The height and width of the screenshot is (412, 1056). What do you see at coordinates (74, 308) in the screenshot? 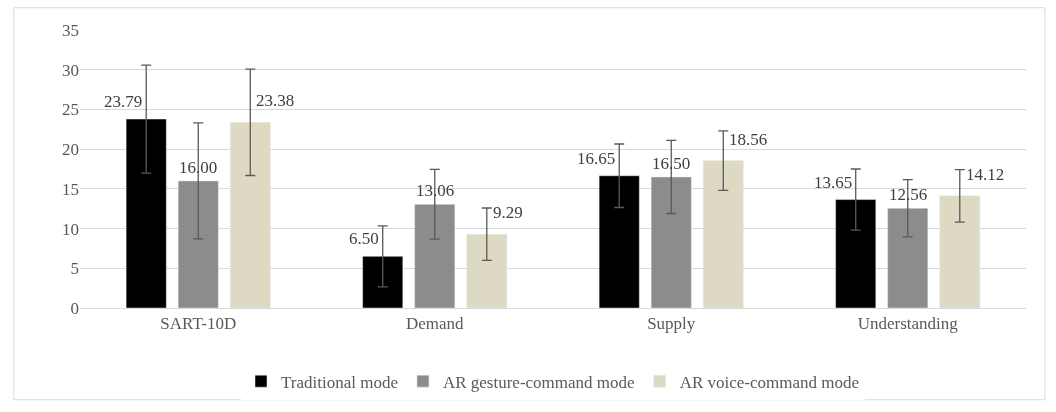
I see `y-tick-label: 0` at bounding box center [74, 308].